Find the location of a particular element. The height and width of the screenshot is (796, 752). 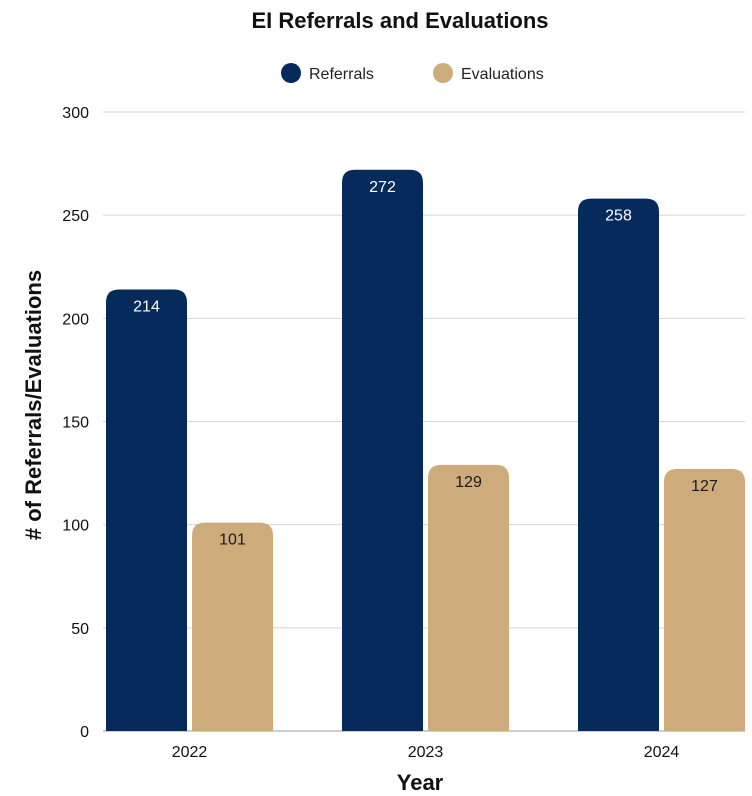

y-axis-title: # of Referrals/Evaluations is located at coordinates (33, 405).